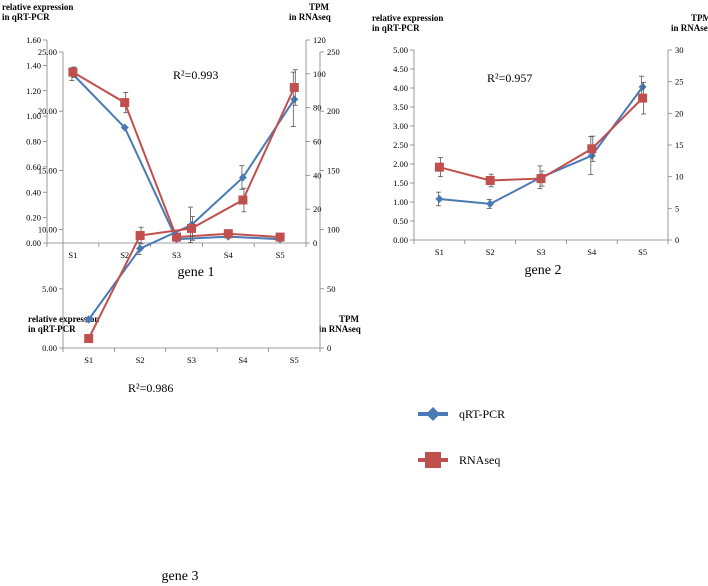  What do you see at coordinates (543, 270) in the screenshot?
I see `chart-title: gene 2` at bounding box center [543, 270].